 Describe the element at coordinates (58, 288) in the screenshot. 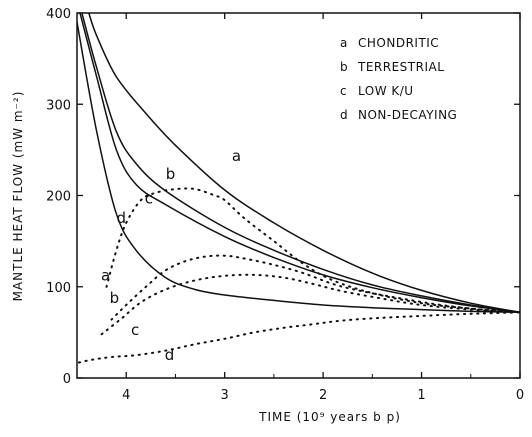

I see `y-tick-label: 100` at that location.